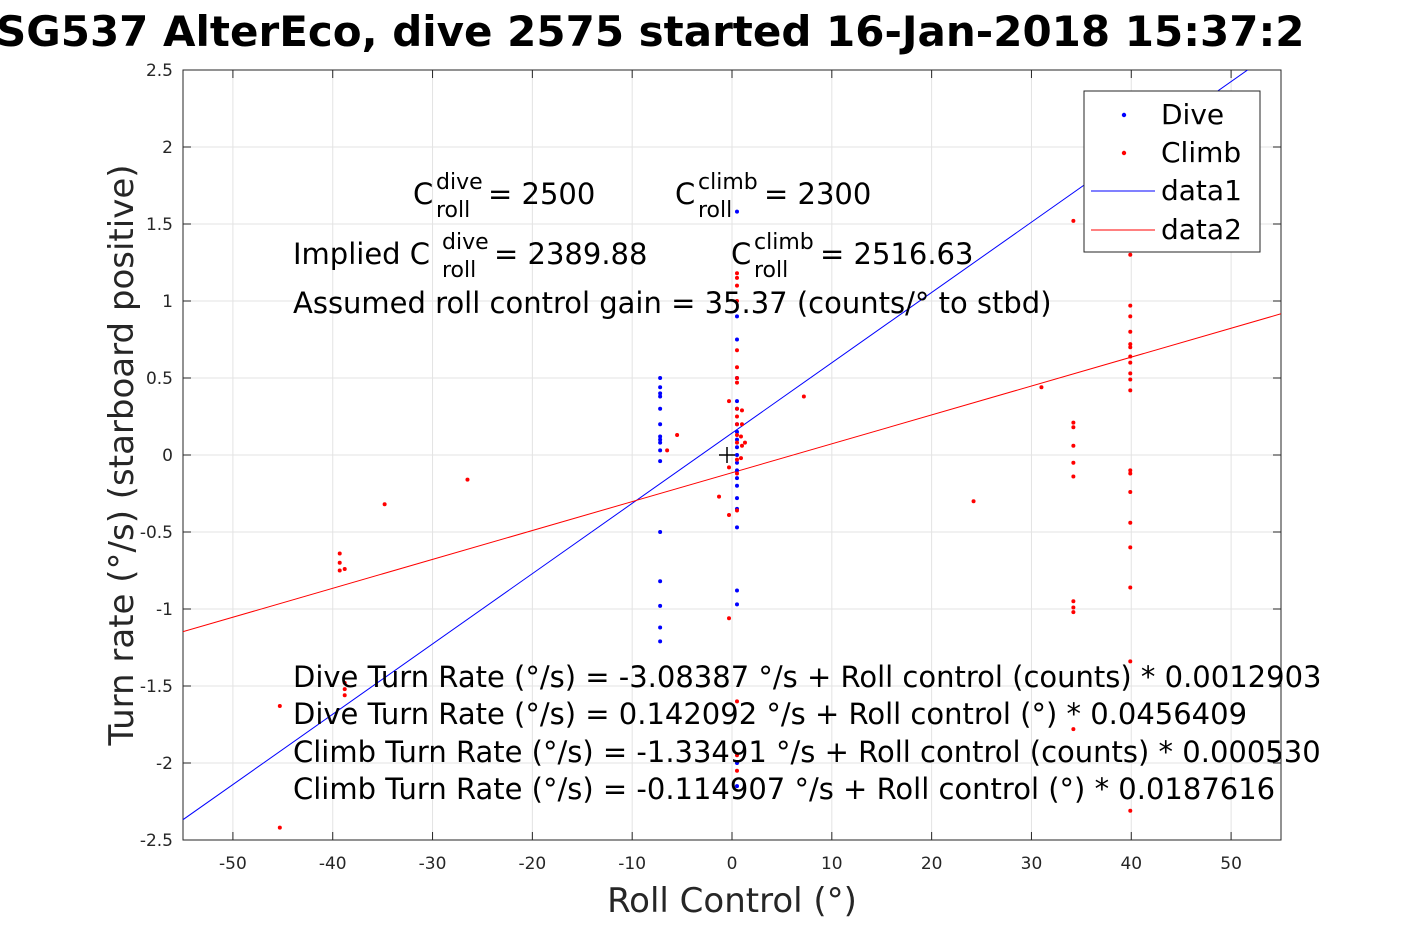 This screenshot has height=945, width=1417. I want to click on y-tick-label: 0, so click(167, 456).